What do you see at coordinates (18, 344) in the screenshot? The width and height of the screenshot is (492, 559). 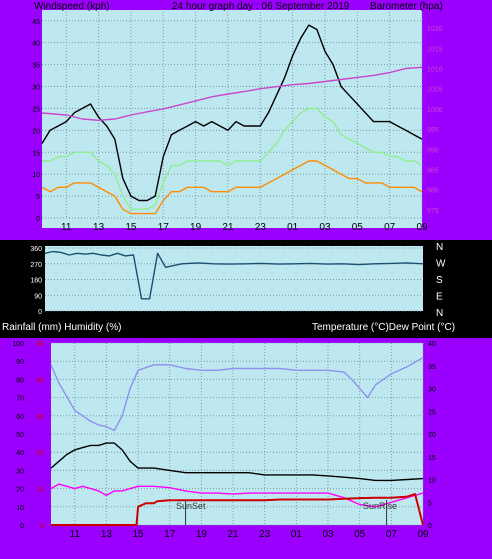 I see `y-tick-label: 100` at bounding box center [18, 344].